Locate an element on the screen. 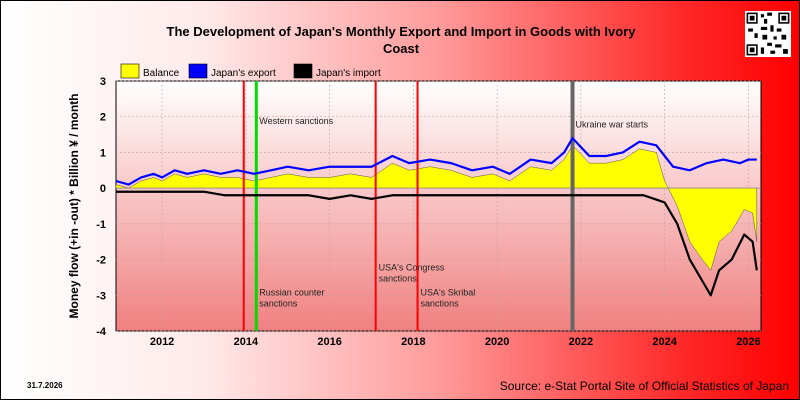  y-tick-label: 2 is located at coordinates (103, 118).